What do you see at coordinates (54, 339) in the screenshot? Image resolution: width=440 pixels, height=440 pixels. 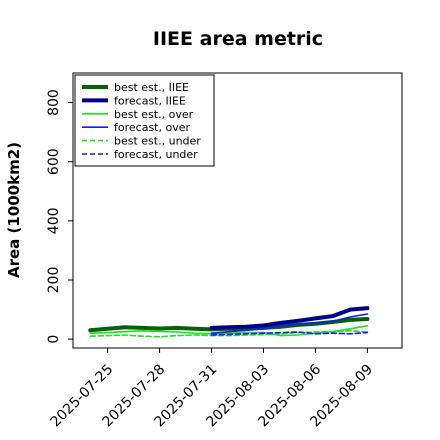 I see `y-tick-label: 0` at bounding box center [54, 339].